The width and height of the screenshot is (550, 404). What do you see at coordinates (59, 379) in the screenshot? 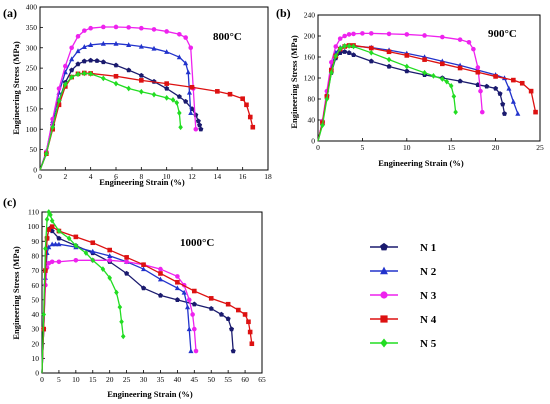
I see `x-tick-label: 5` at bounding box center [59, 379].